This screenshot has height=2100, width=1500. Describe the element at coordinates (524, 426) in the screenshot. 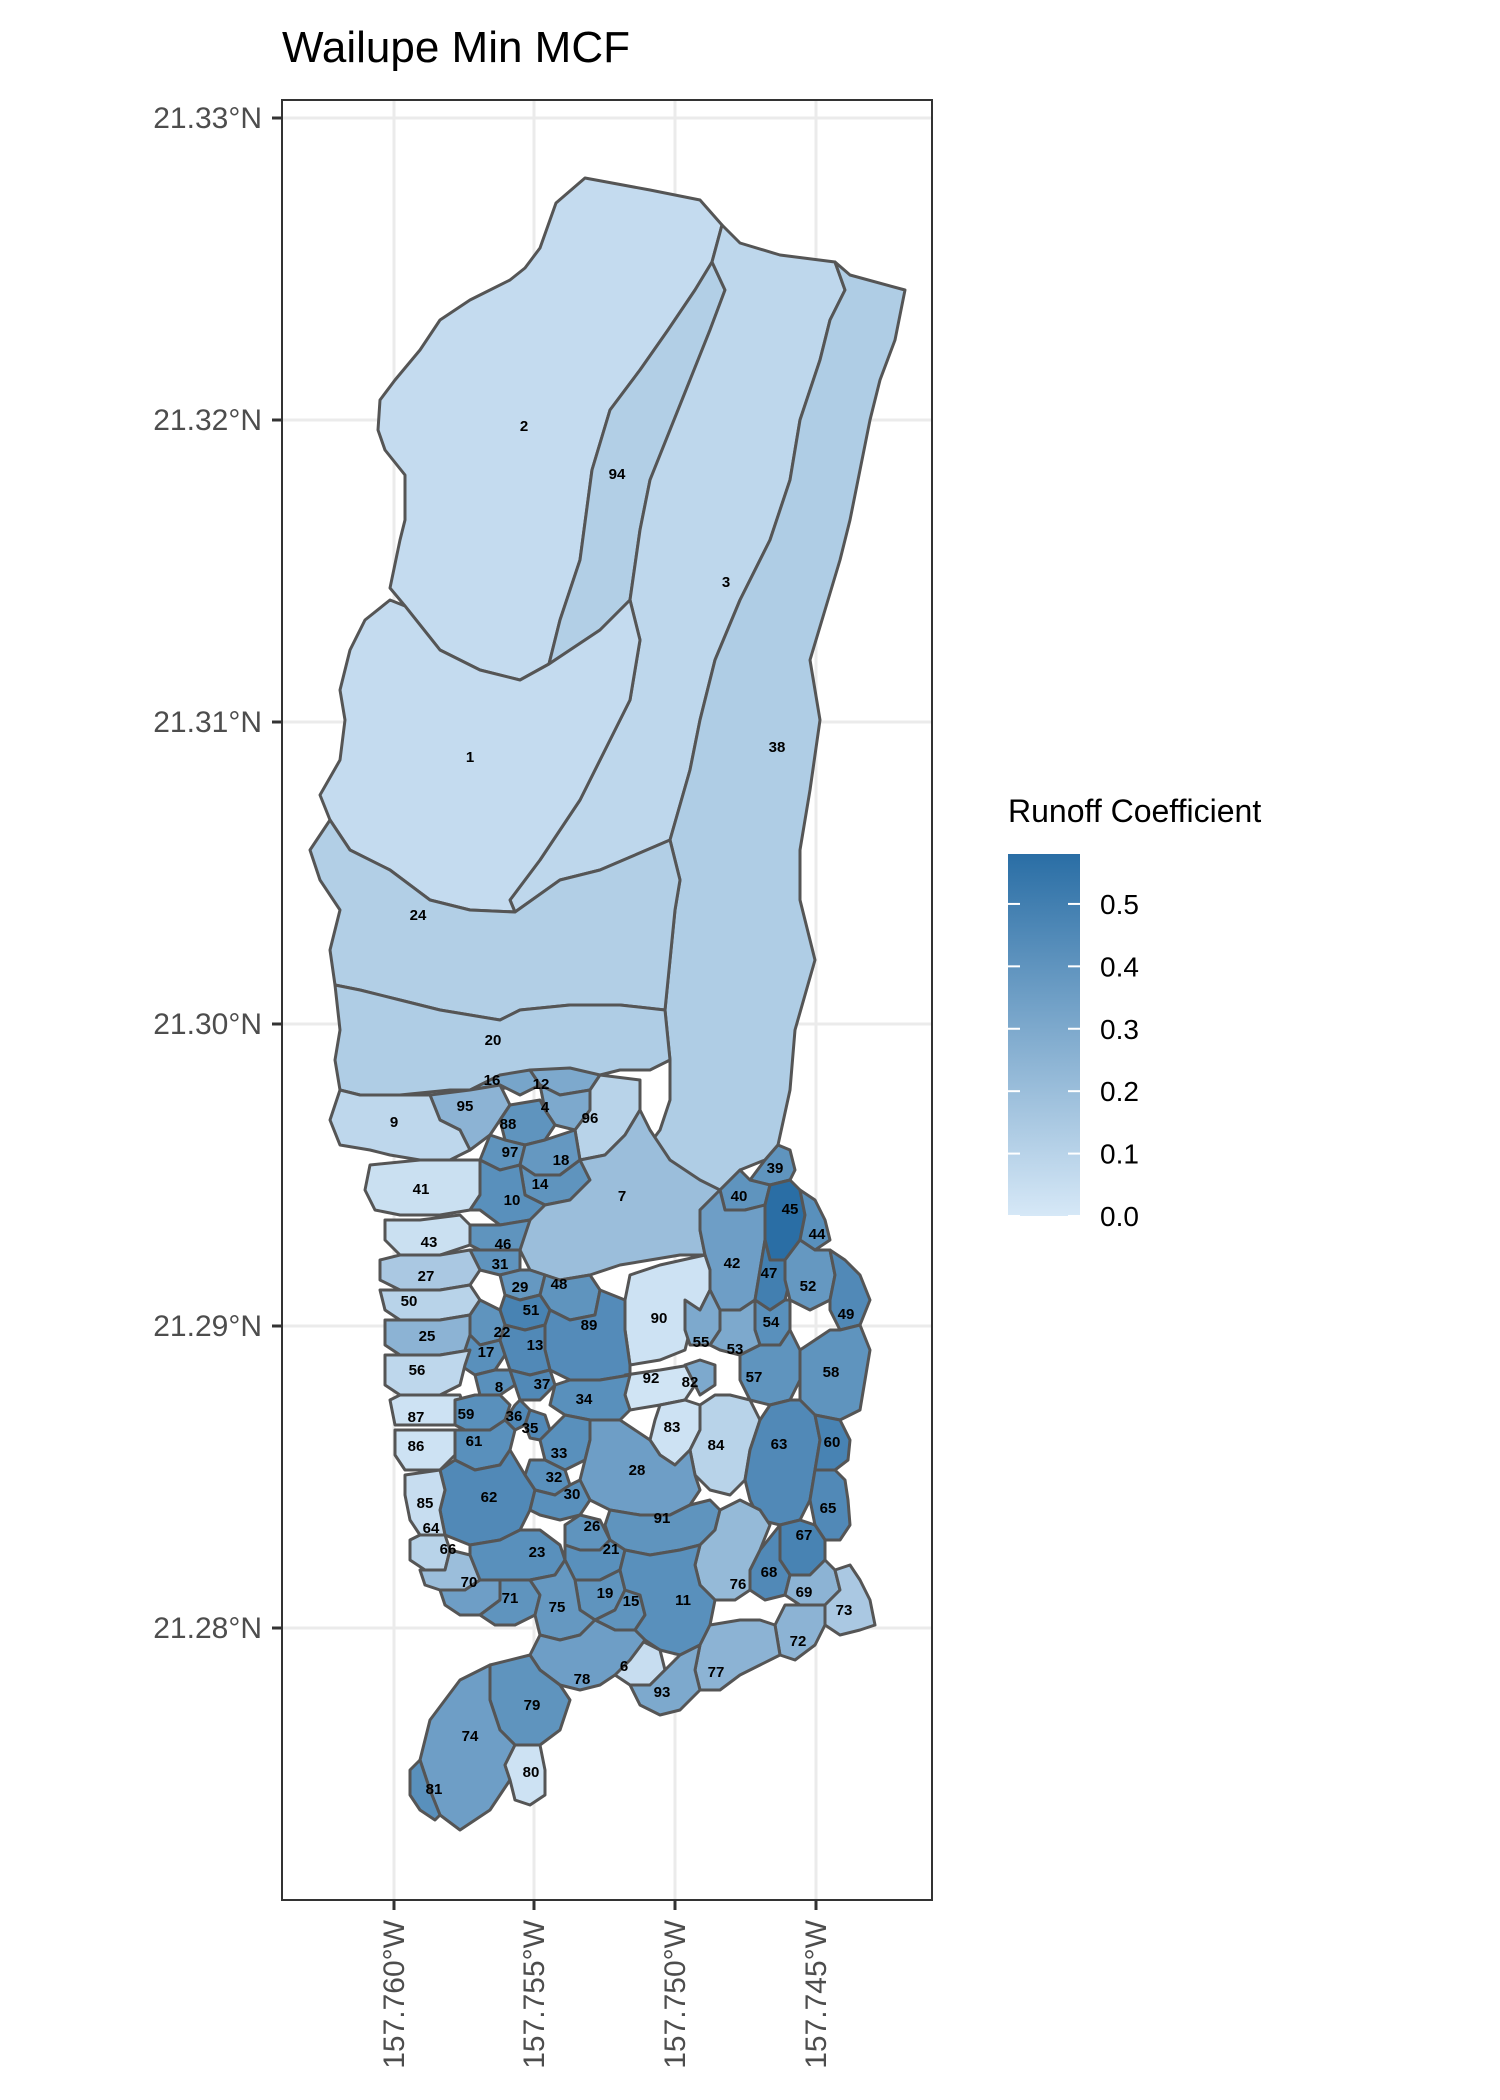

I see `subcatchment-label-2: 2` at that location.